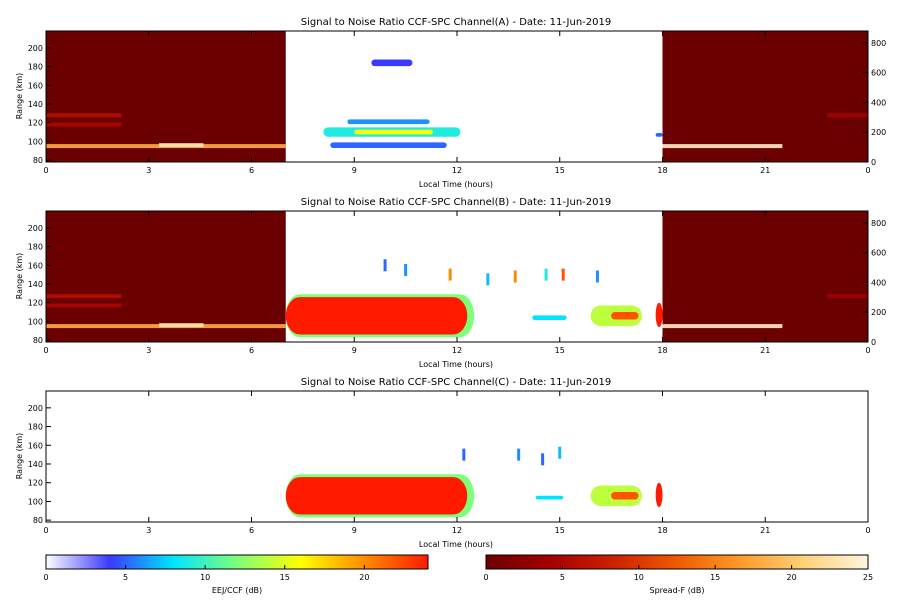 Image resolution: width=900 pixels, height=600 pixels. What do you see at coordinates (205, 577) in the screenshot?
I see `colorbar-tick-label: 10` at bounding box center [205, 577].